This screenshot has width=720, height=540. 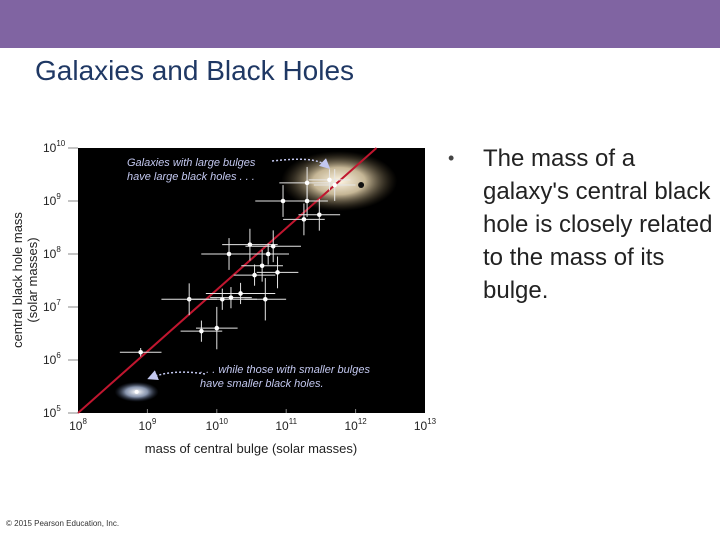 What do you see at coordinates (54, 147) in the screenshot?
I see `y-tick-label: 10¹⁰` at bounding box center [54, 147].